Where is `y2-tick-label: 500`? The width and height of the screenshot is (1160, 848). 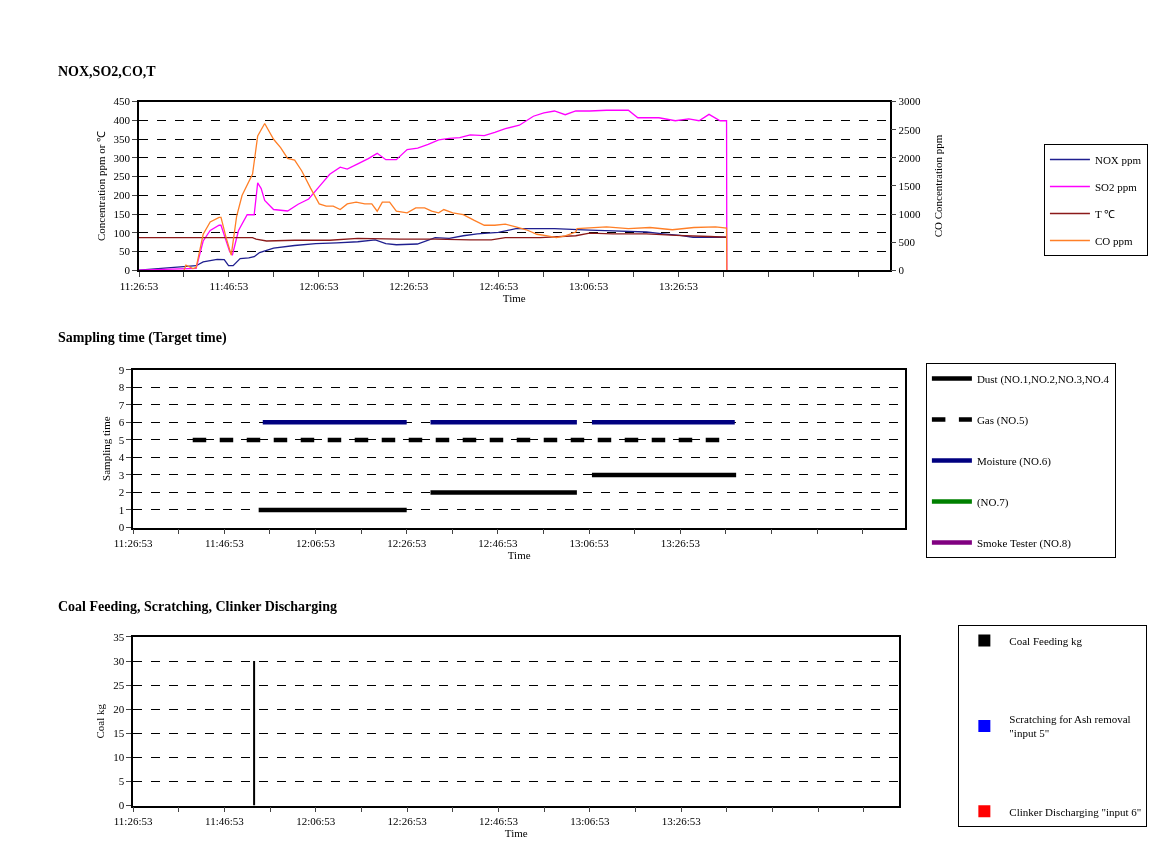
y2-tick-label: 500 is located at coordinates (907, 241).